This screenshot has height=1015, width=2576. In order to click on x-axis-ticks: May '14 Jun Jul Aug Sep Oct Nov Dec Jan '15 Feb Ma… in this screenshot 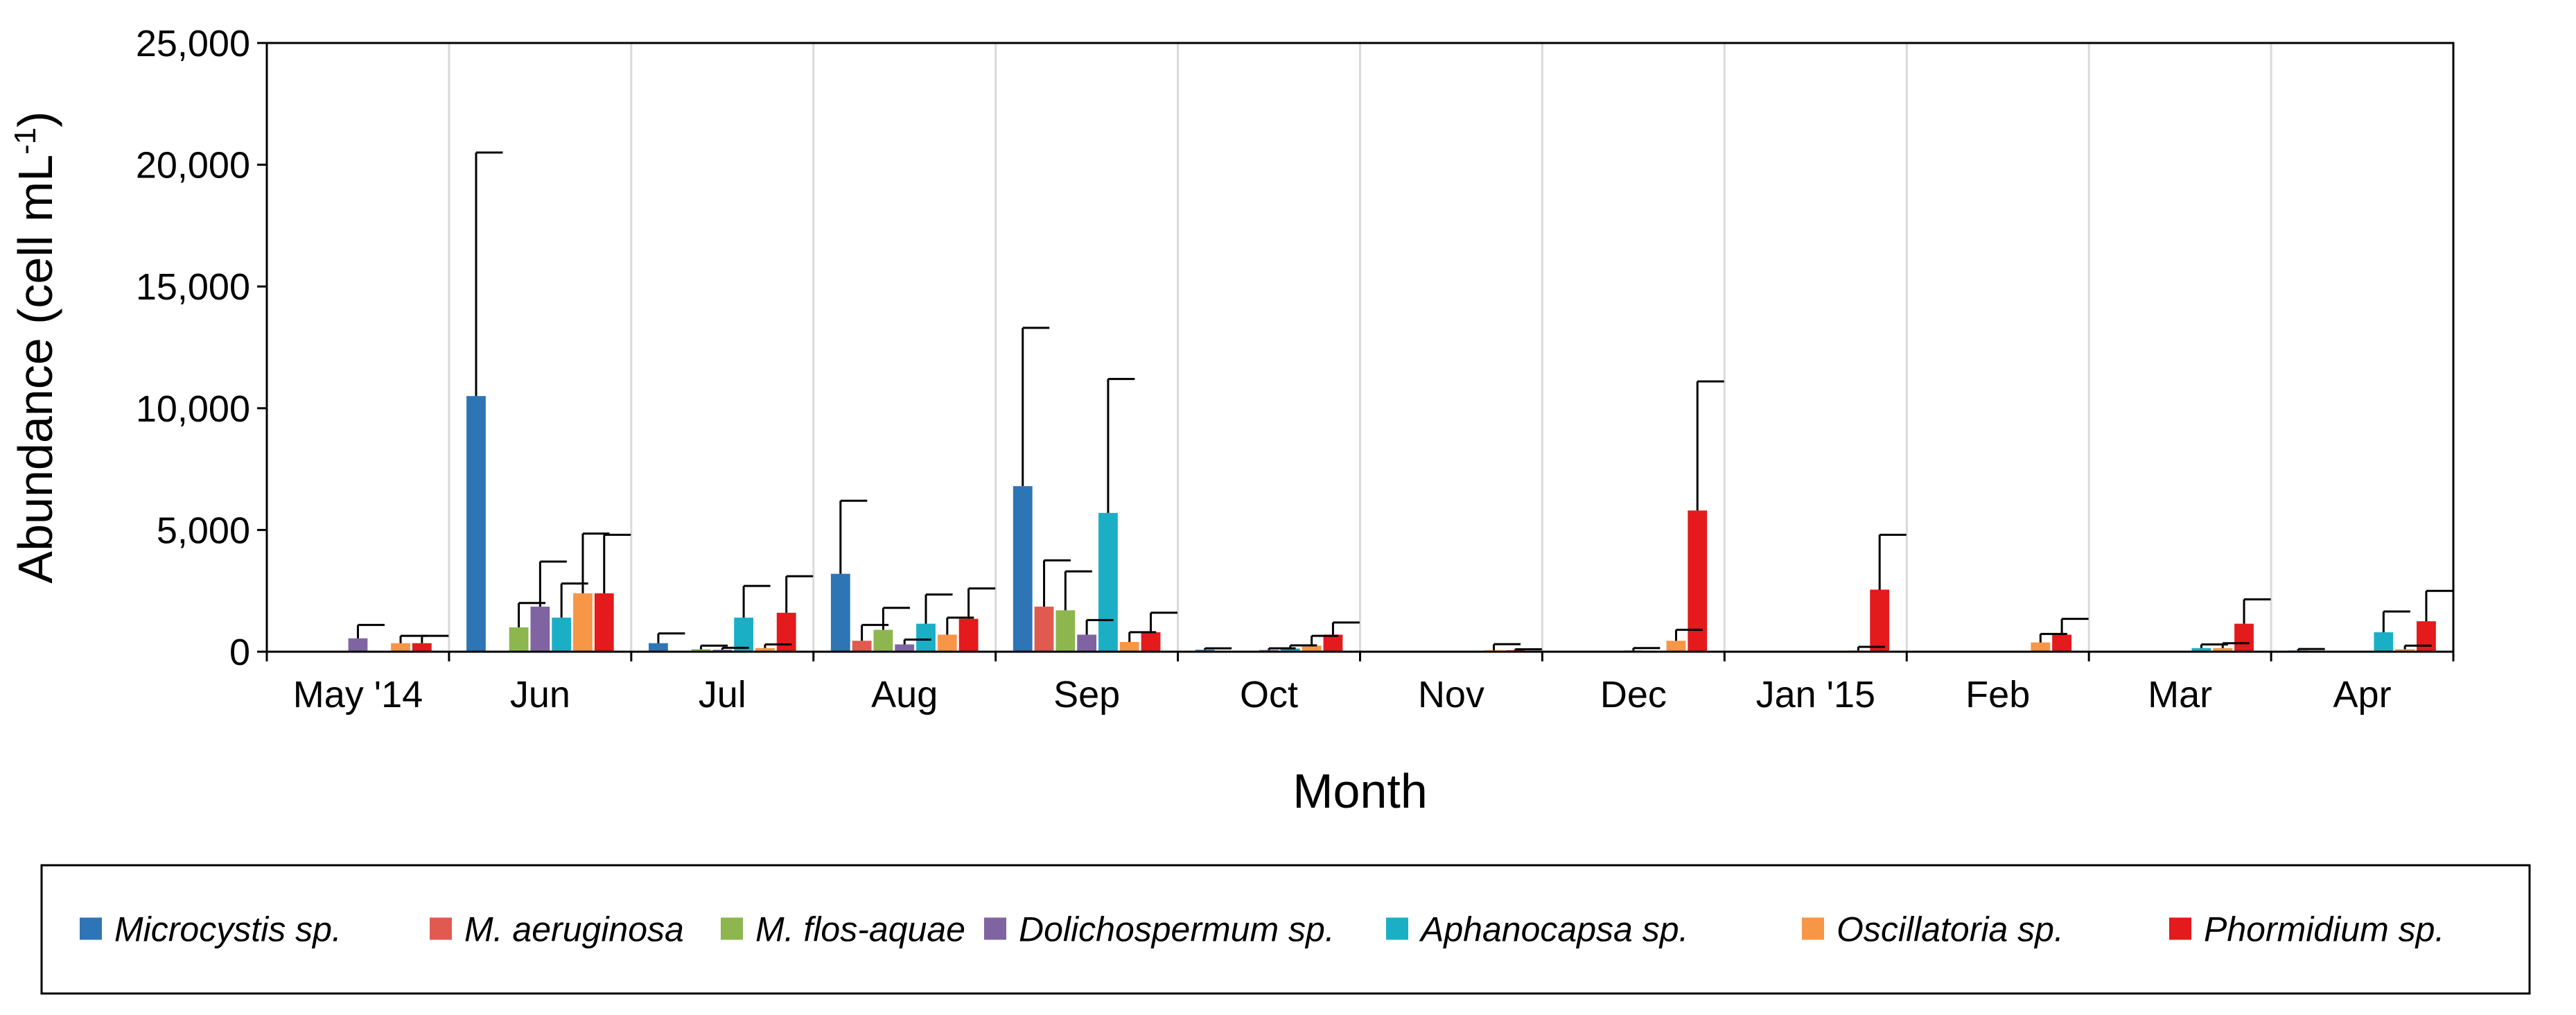, I will do `click(1360, 683)`.